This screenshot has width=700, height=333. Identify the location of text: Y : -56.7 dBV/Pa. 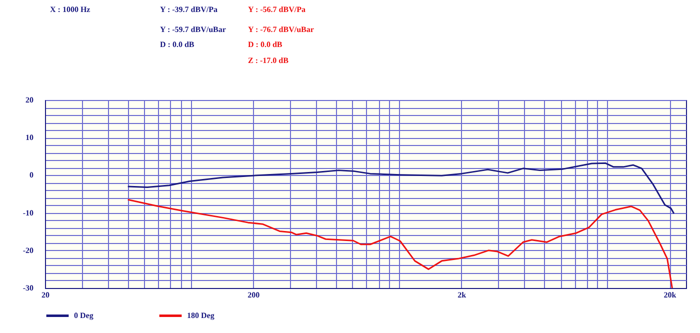
(277, 9).